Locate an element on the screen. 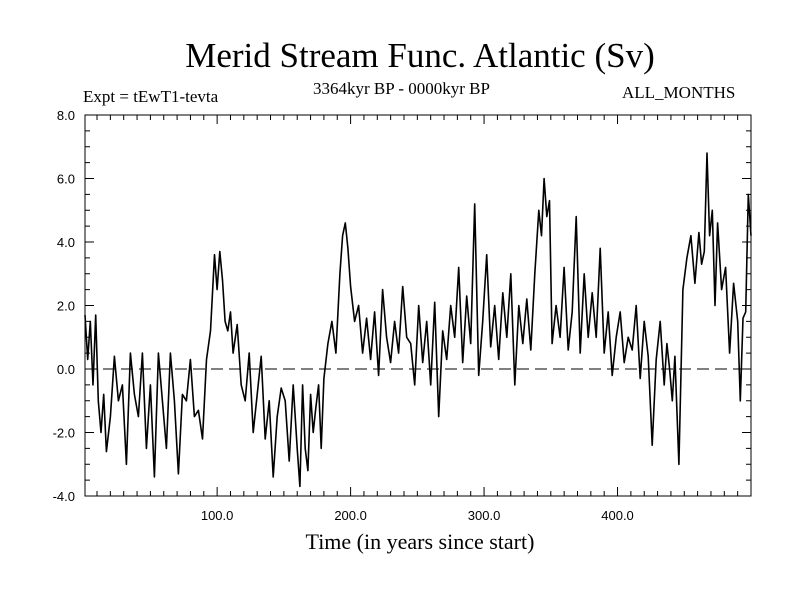 This screenshot has height=600, width=800. y-tick-label: 0.0 is located at coordinates (66, 369).